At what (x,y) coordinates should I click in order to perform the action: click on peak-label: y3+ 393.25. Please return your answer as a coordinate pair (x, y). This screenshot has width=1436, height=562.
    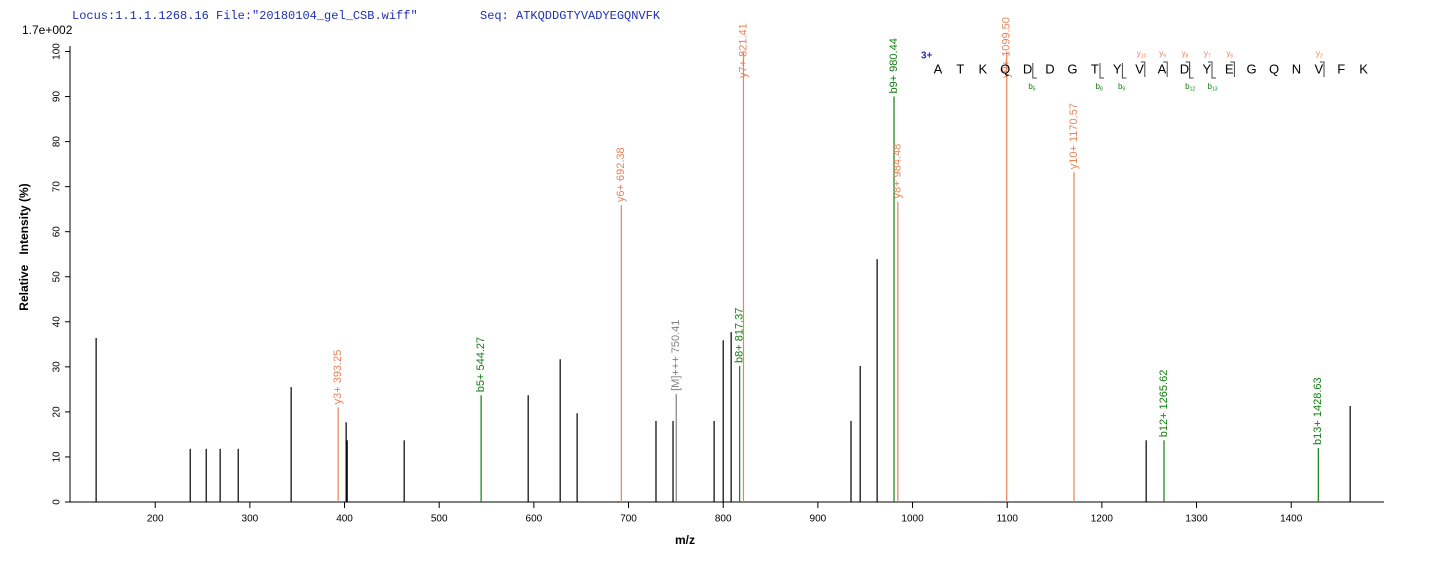
    Looking at the image, I should click on (338, 377).